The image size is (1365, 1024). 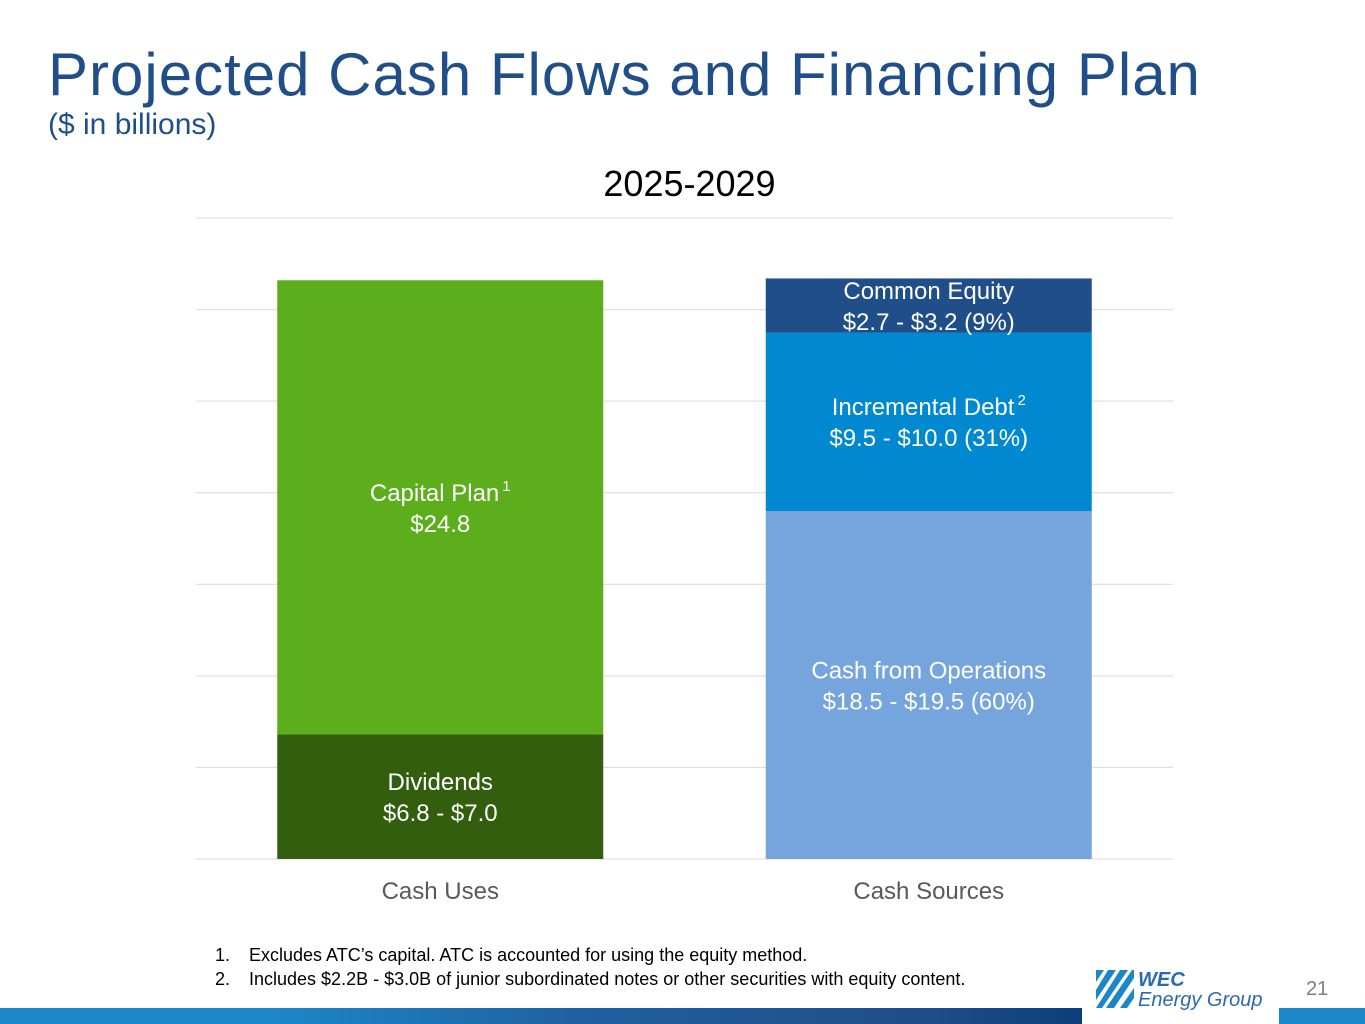 I want to click on footer-bar-right, so click(x=1322, y=1016).